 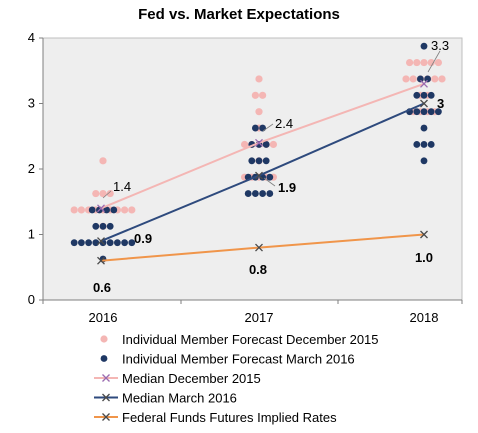 I want to click on y-tick-label: 3, so click(x=31, y=103).